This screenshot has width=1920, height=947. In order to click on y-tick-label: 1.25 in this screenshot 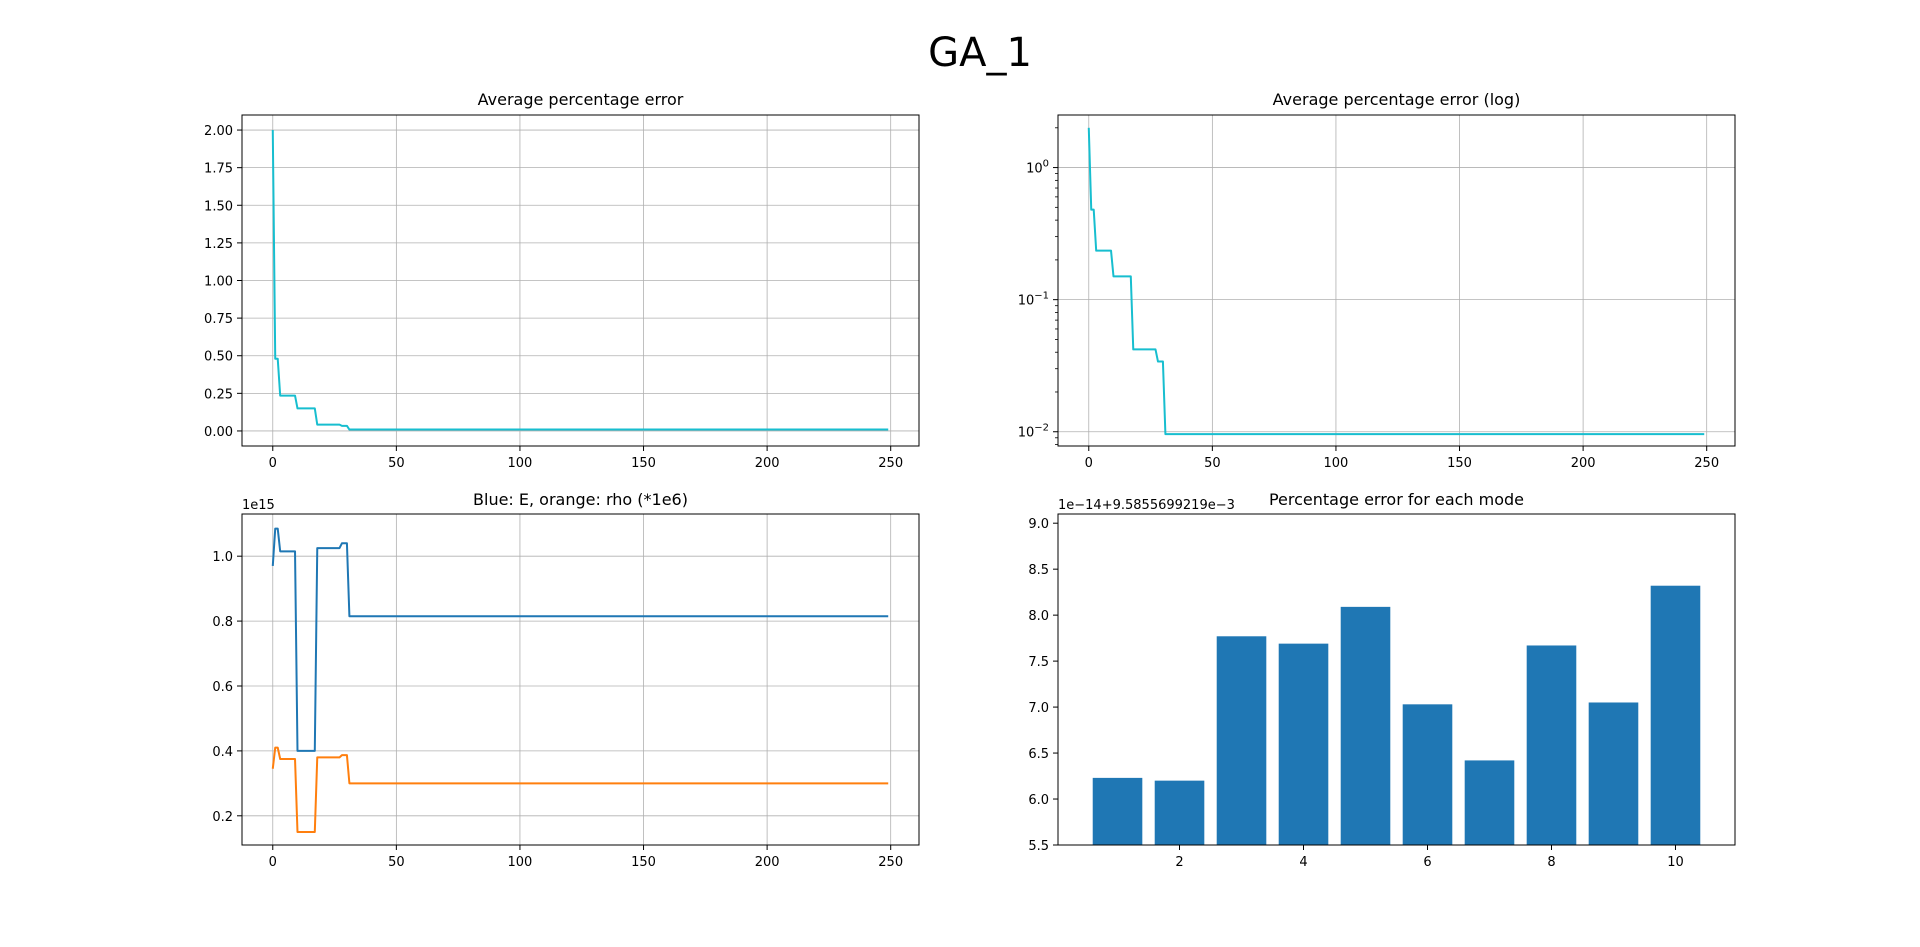, I will do `click(218, 244)`.